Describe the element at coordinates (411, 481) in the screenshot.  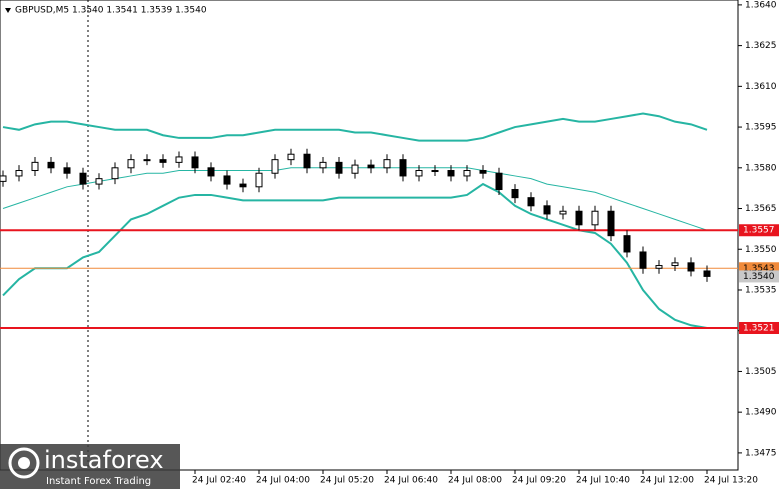
I see `x-tick-label: 24 Jul 06:40` at that location.